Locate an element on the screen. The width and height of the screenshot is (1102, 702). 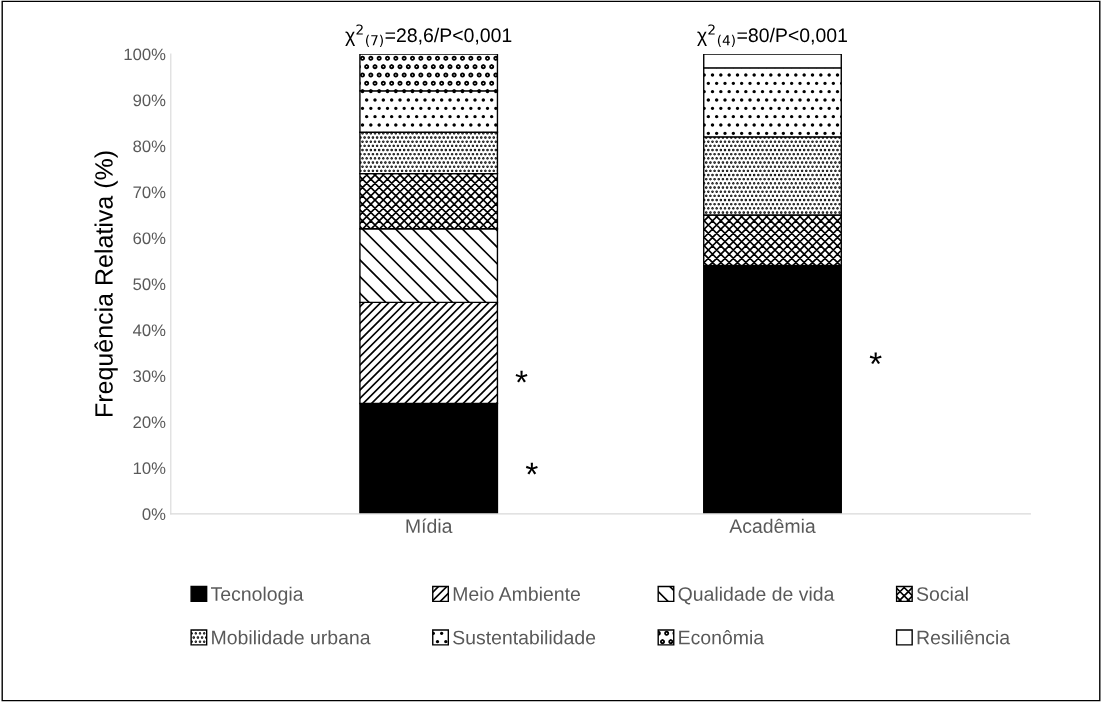
y-tick-label: 50% is located at coordinates (149, 284).